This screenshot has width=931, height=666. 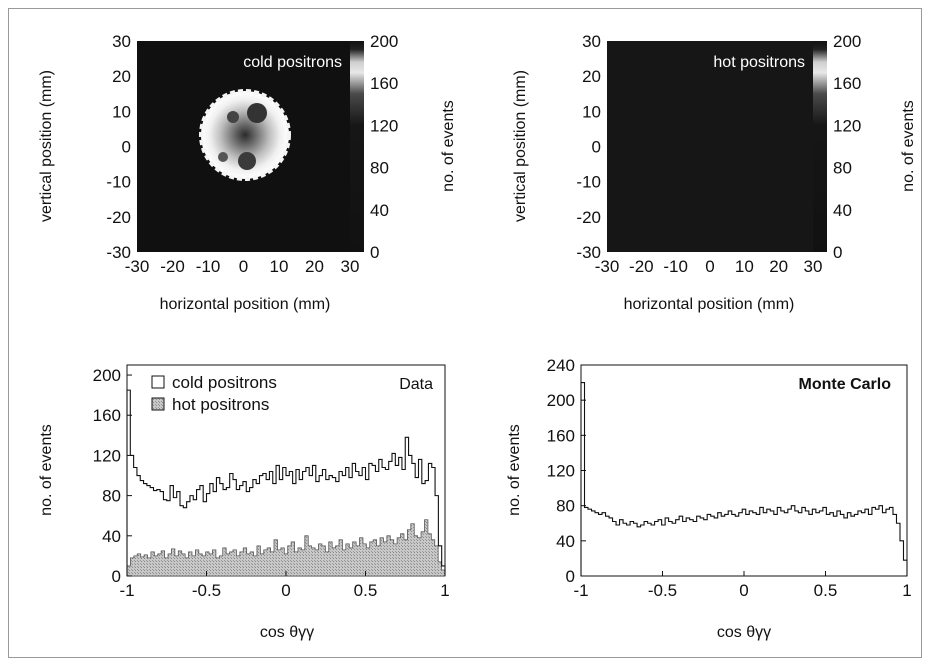 I want to click on histogram-mc-ylabel: no. of events, so click(x=514, y=470).